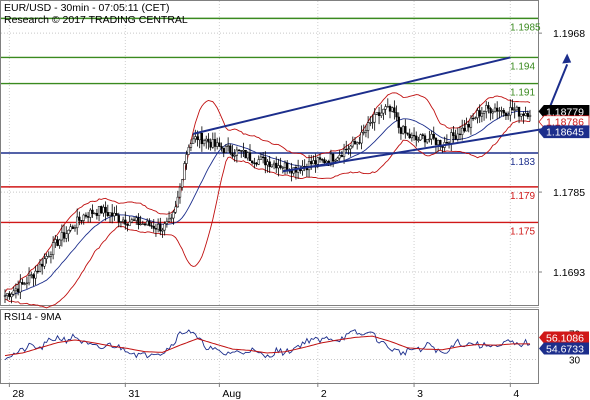  I want to click on time-label: 28, so click(18, 394).